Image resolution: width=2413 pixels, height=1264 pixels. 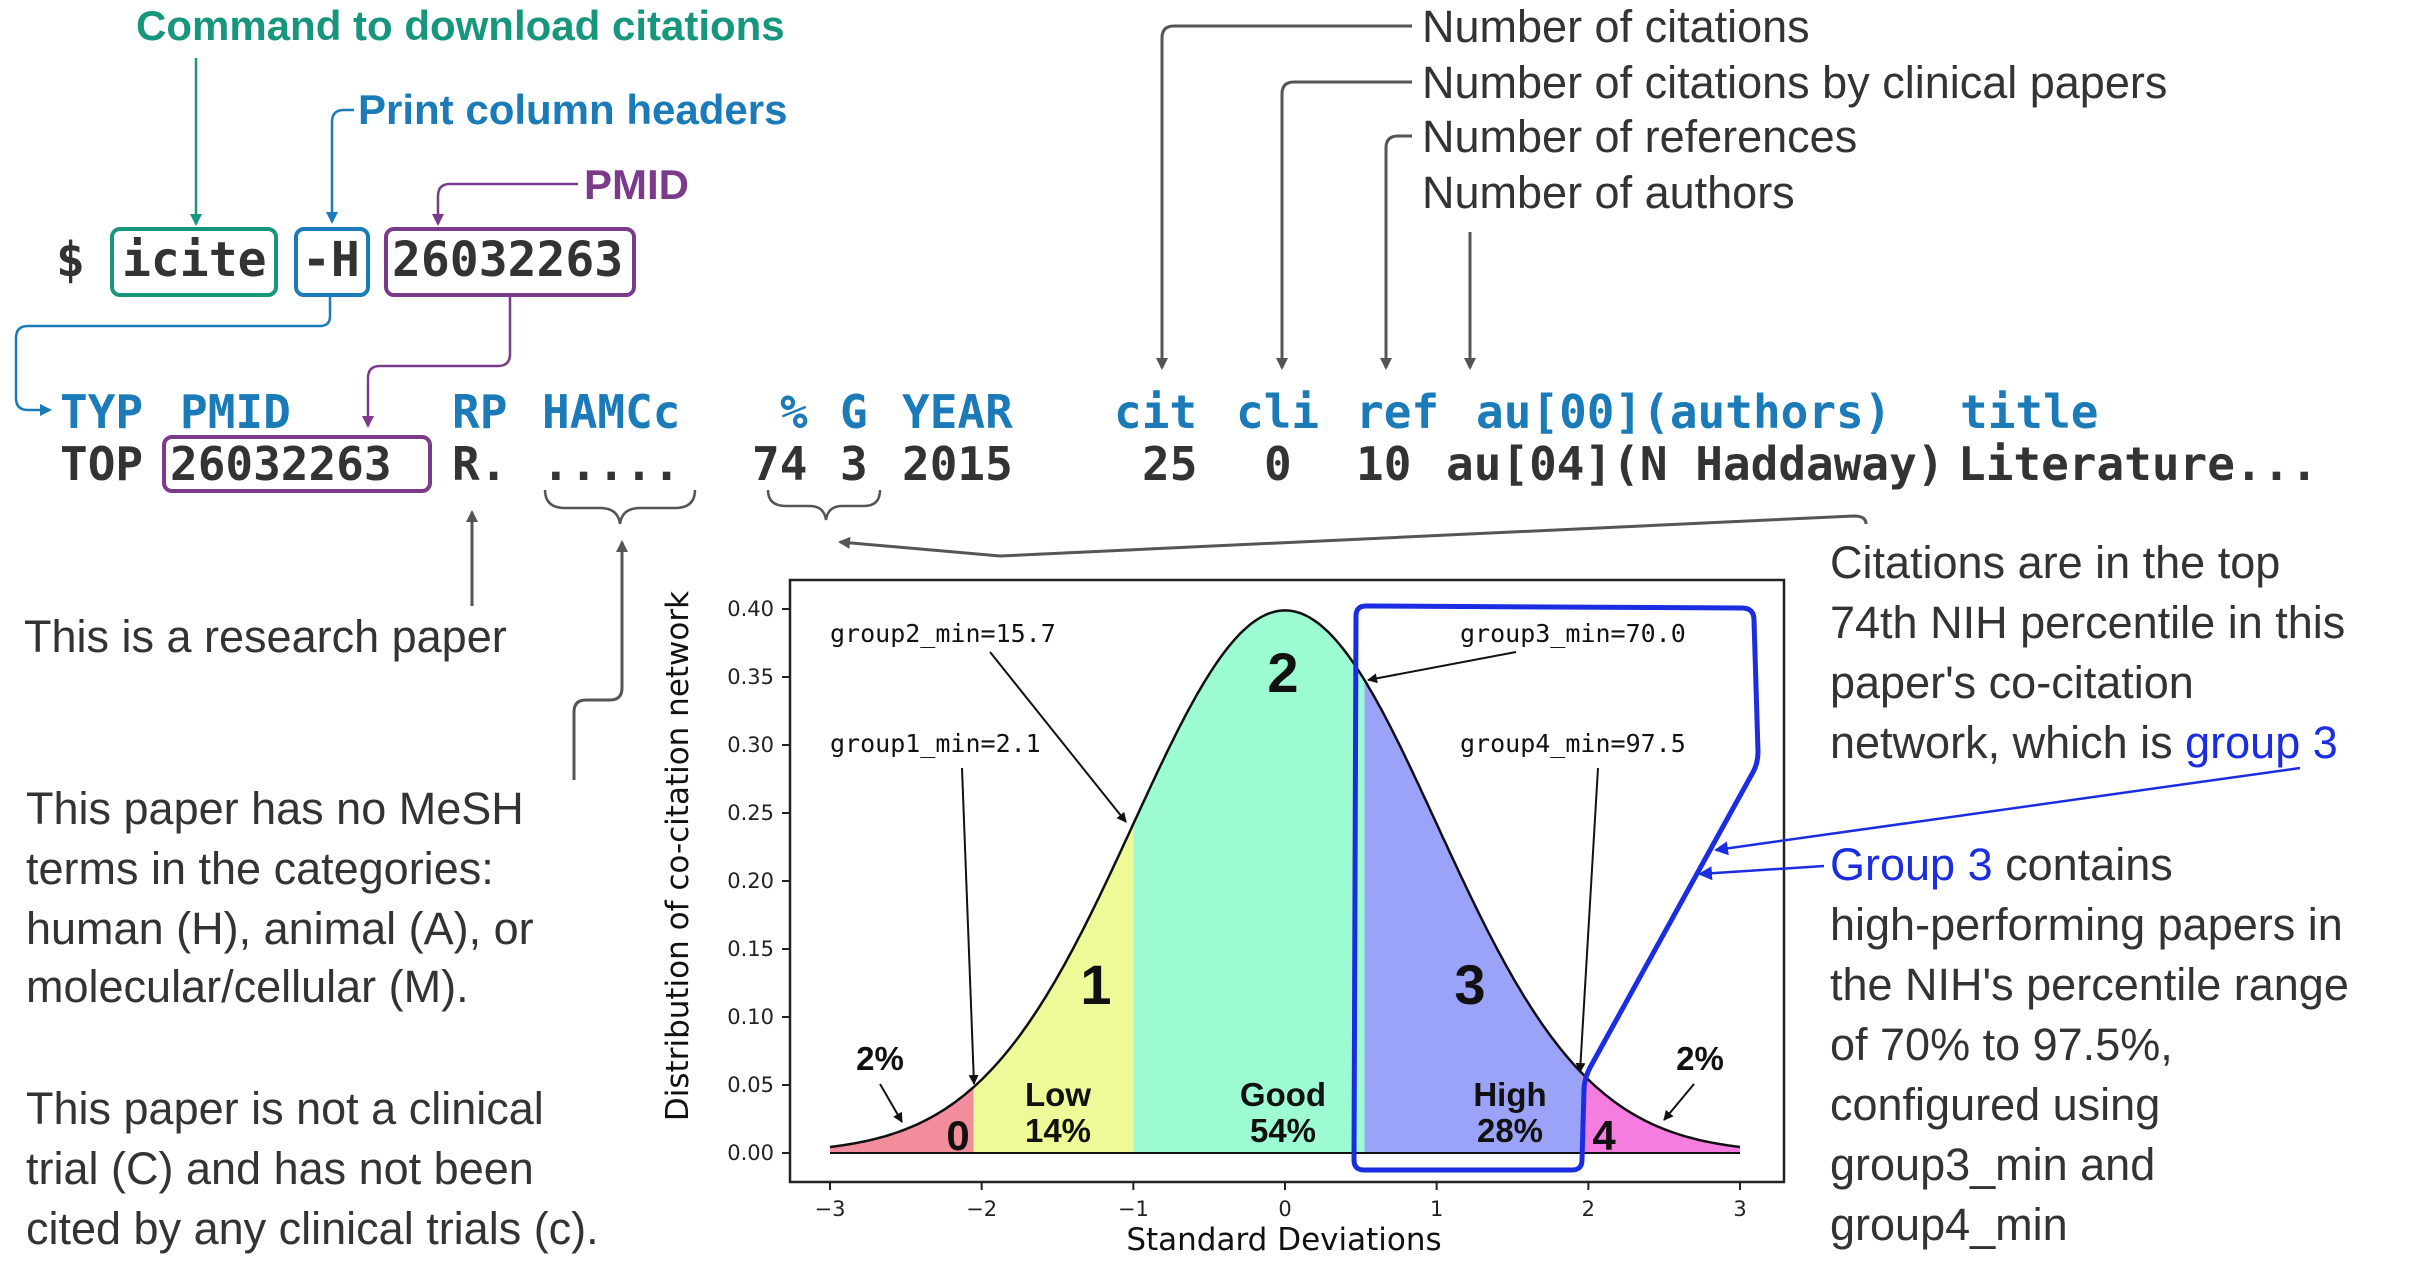 I want to click on cmd-pmid-box, so click(x=510, y=262).